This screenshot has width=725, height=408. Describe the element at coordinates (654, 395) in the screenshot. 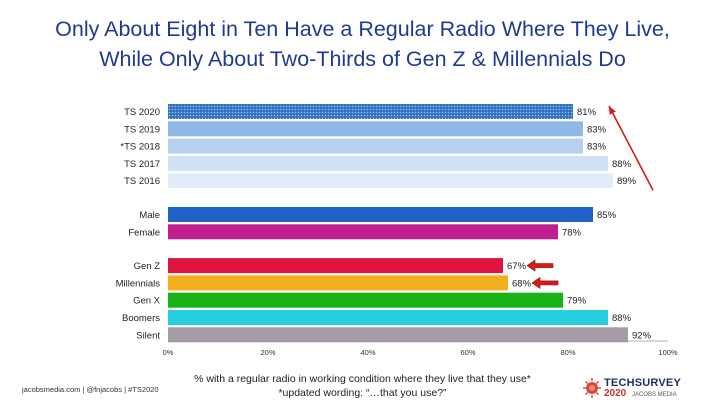

I see `brand-sub: JACOBS MEDIA` at that location.